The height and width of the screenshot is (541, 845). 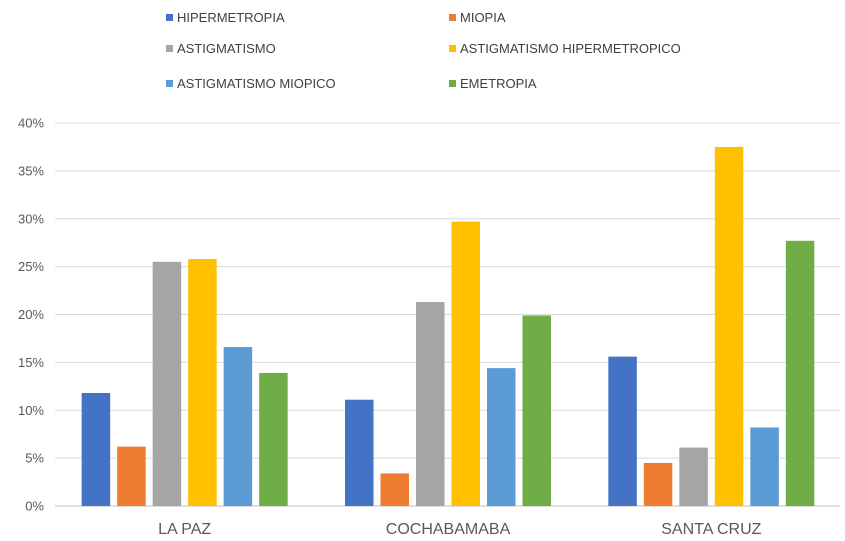 I want to click on y-tick-label: 30%, so click(x=31, y=218).